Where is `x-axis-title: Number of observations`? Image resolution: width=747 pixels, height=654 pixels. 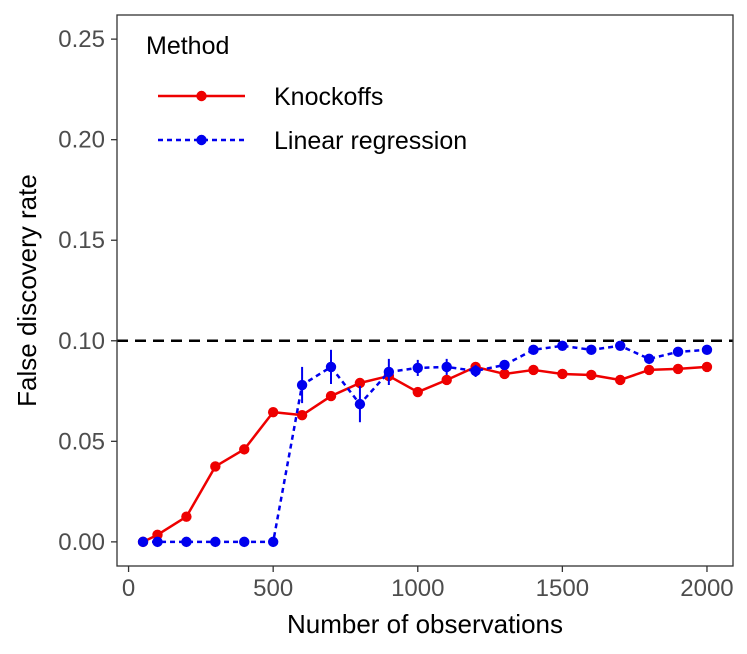
x-axis-title: Number of observations is located at coordinates (425, 624).